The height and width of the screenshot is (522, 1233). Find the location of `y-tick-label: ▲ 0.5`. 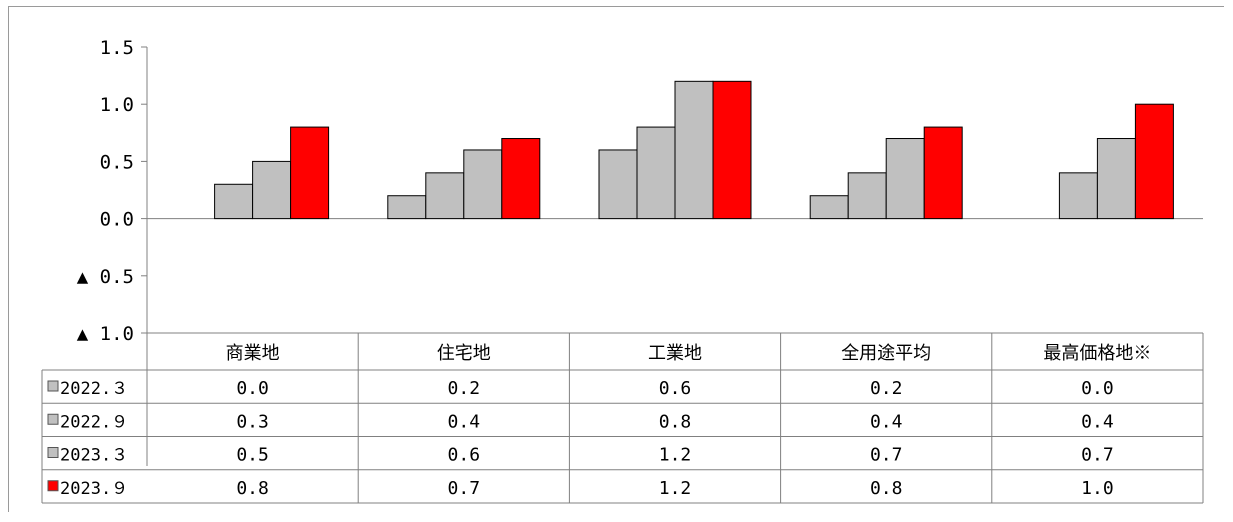

y-tick-label: ▲ 0.5 is located at coordinates (105, 277).